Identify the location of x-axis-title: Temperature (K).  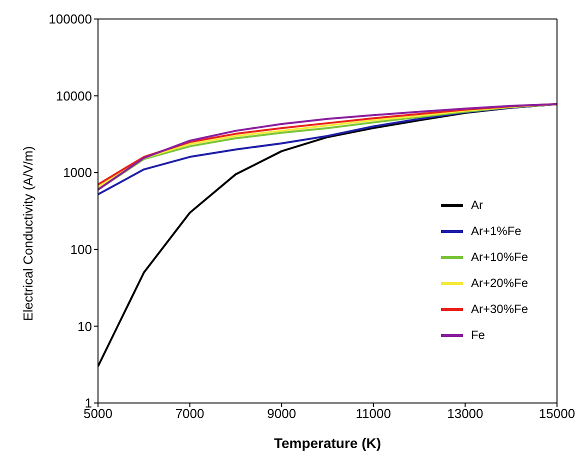
(328, 443).